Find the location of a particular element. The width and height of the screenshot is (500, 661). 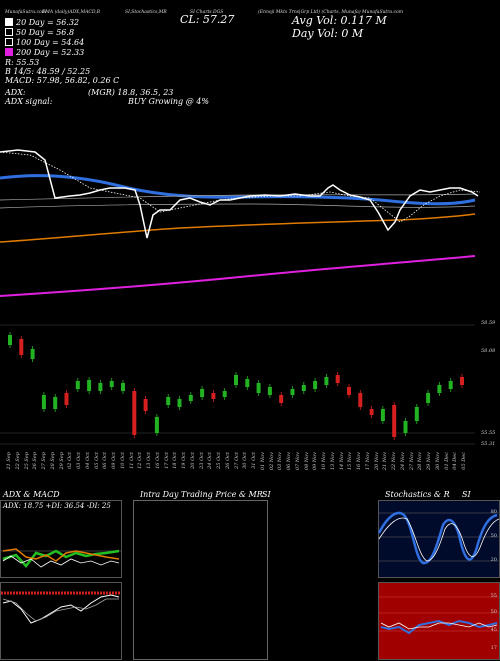

ema50-swatch is located at coordinates (9, 32).